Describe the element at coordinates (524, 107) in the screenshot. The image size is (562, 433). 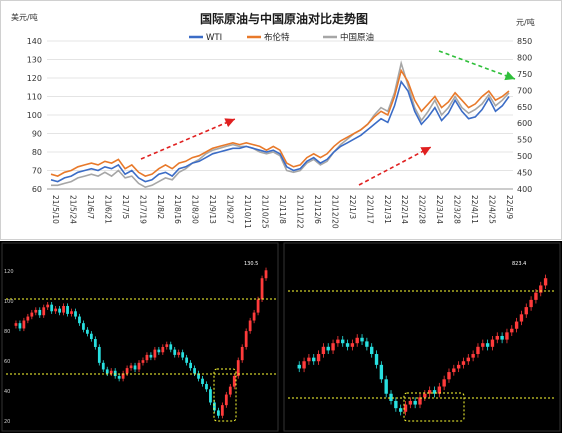
I see `right-tick-label: 650` at that location.